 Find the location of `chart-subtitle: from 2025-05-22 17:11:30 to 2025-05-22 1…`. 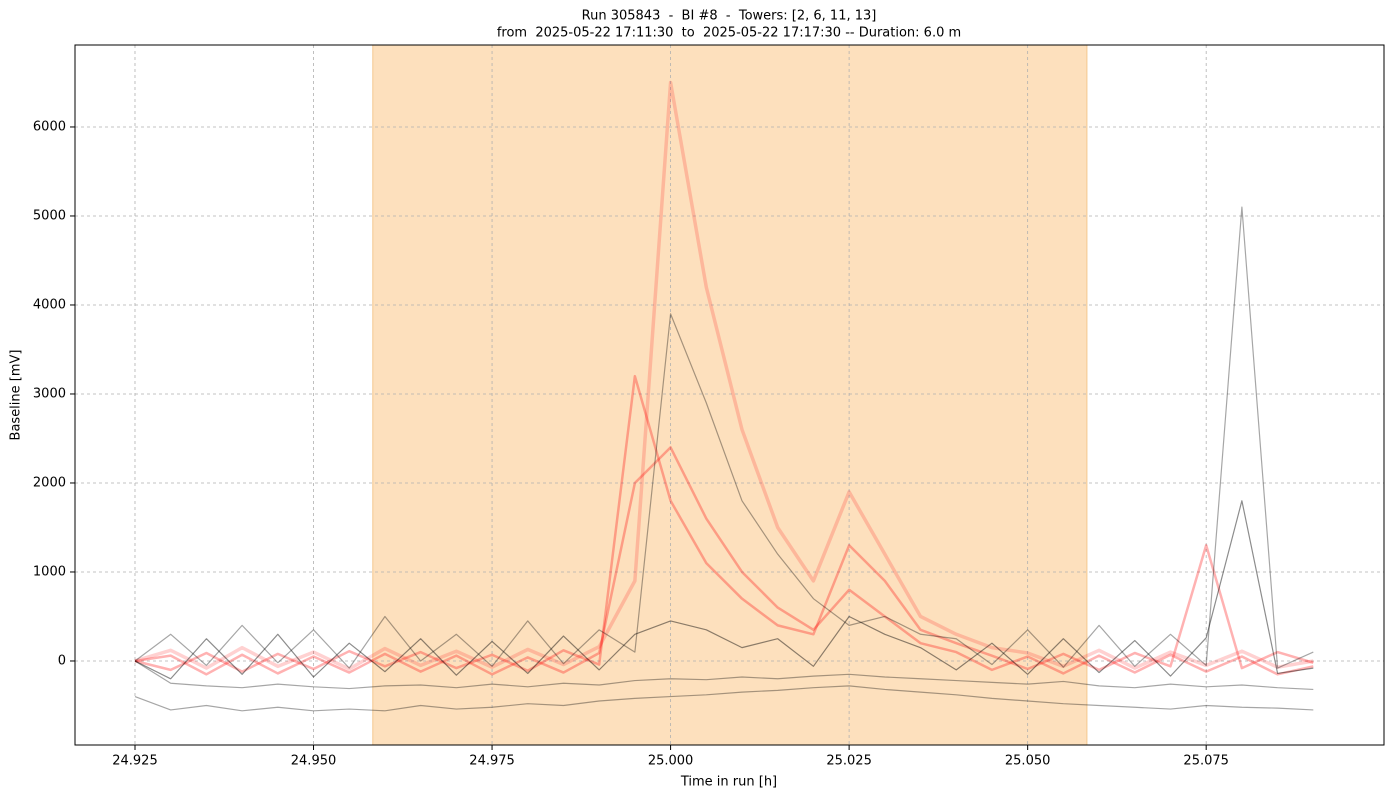

chart-subtitle: from 2025-05-22 17:11:30 to 2025-05-22 1… is located at coordinates (729, 33).